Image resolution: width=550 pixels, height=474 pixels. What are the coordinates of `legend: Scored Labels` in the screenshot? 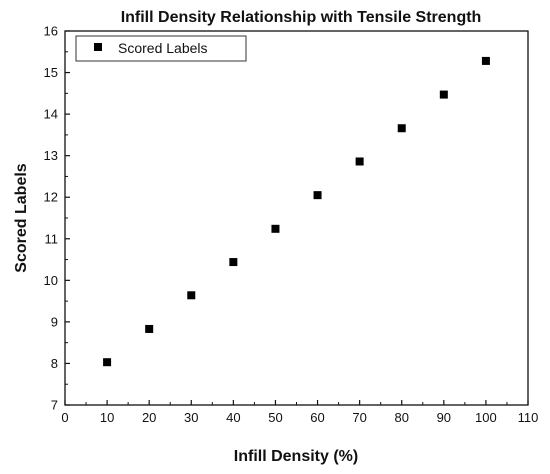 It's located at (161, 48).